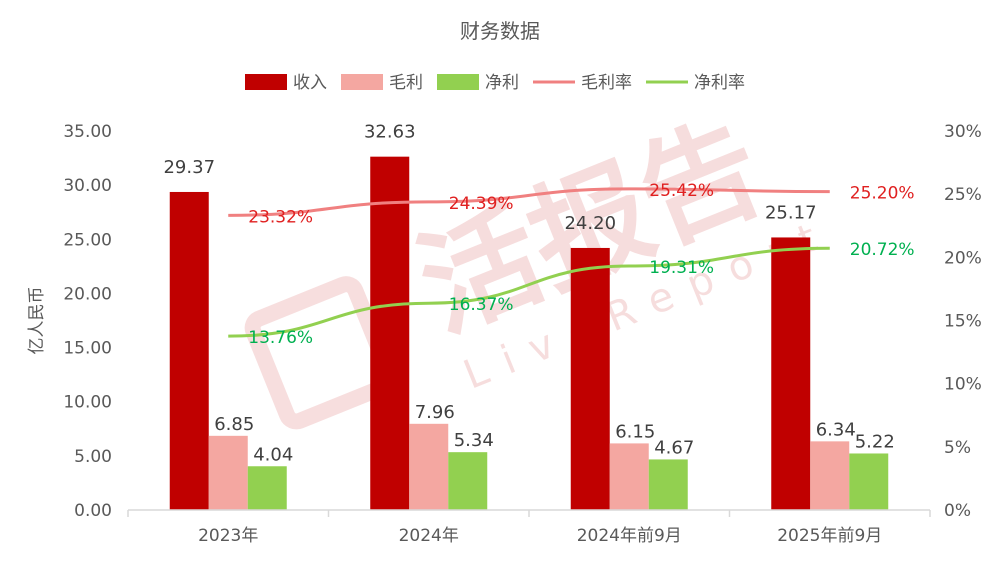 Image resolution: width=1000 pixels, height=568 pixels. What do you see at coordinates (280, 338) in the screenshot?
I see `line-label-净利率: 13.76%` at bounding box center [280, 338].